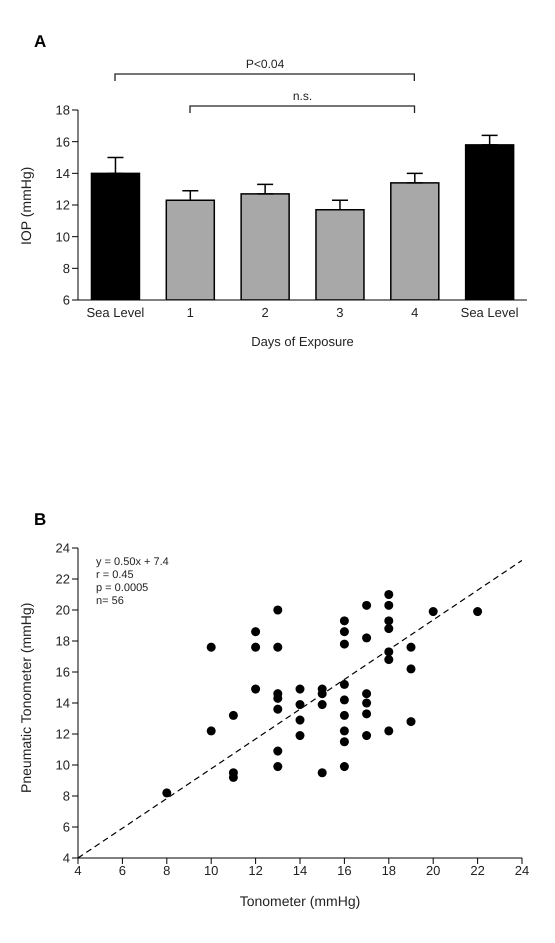 The width and height of the screenshot is (555, 943). What do you see at coordinates (300, 901) in the screenshot?
I see `x-axis-title: Tonometer (mmHg)` at bounding box center [300, 901].